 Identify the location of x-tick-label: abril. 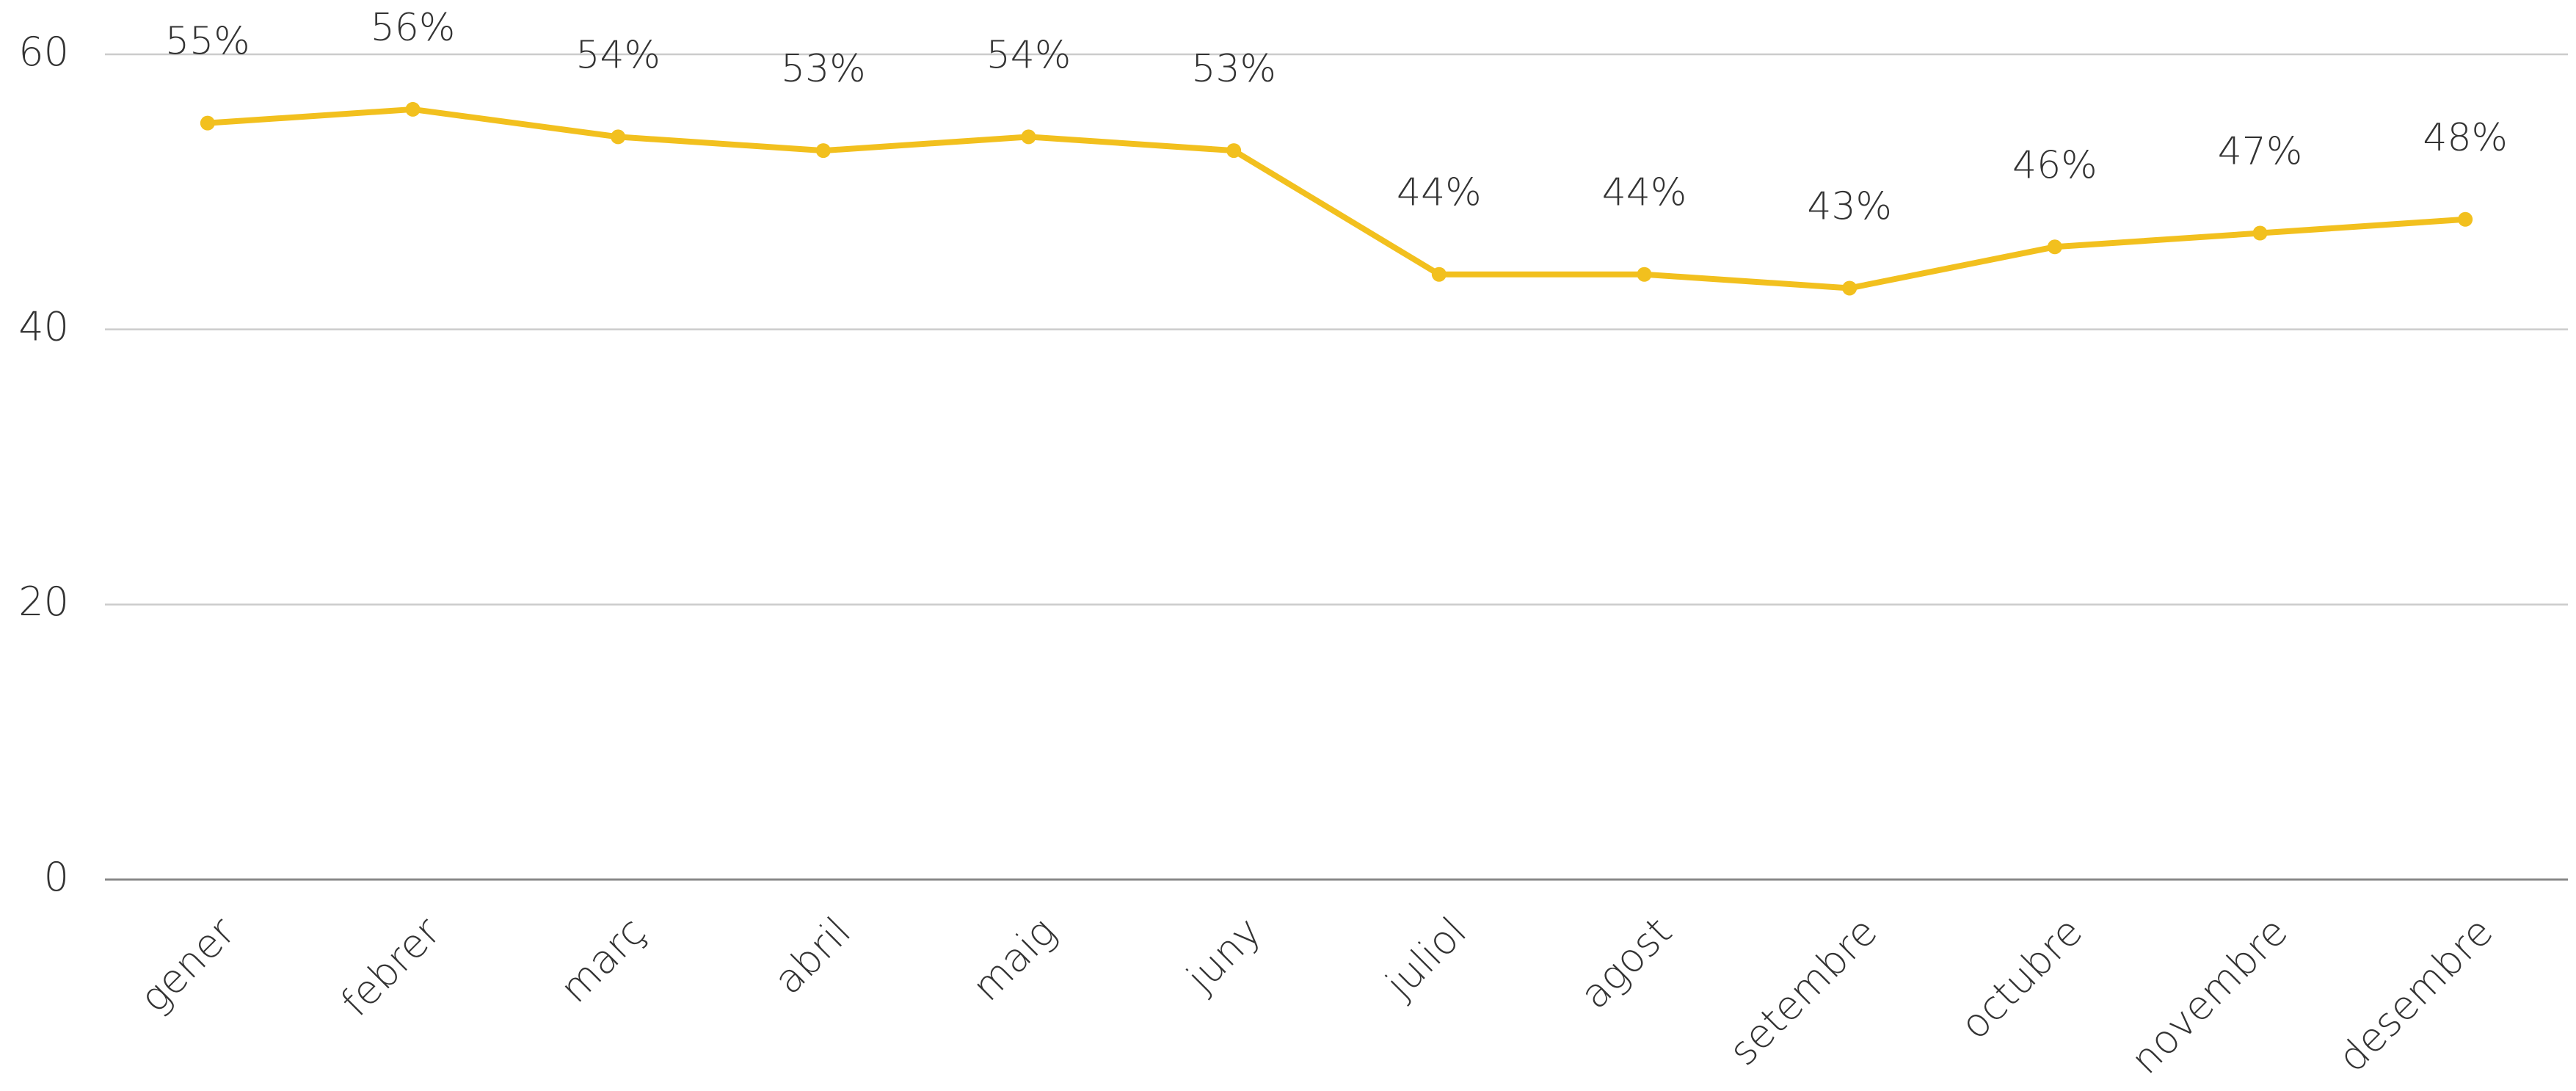
(812, 955).